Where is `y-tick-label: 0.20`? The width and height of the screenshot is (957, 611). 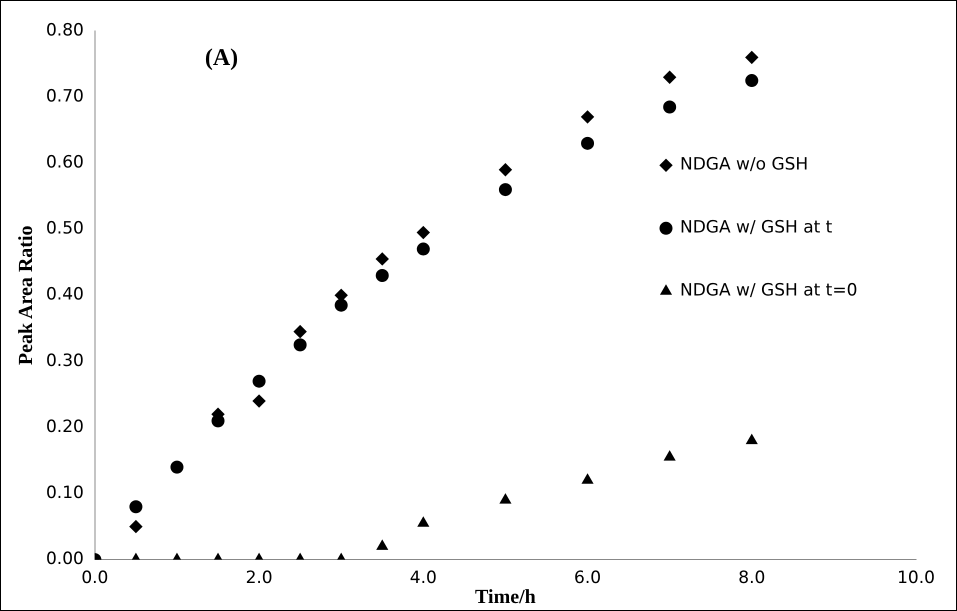
y-tick-label: 0.20 is located at coordinates (65, 426).